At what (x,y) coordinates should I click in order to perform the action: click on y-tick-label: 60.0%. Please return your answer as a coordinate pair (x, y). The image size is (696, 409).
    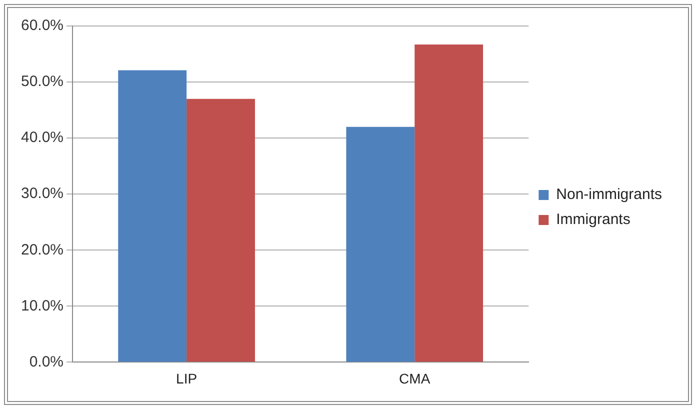
    Looking at the image, I should click on (42, 25).